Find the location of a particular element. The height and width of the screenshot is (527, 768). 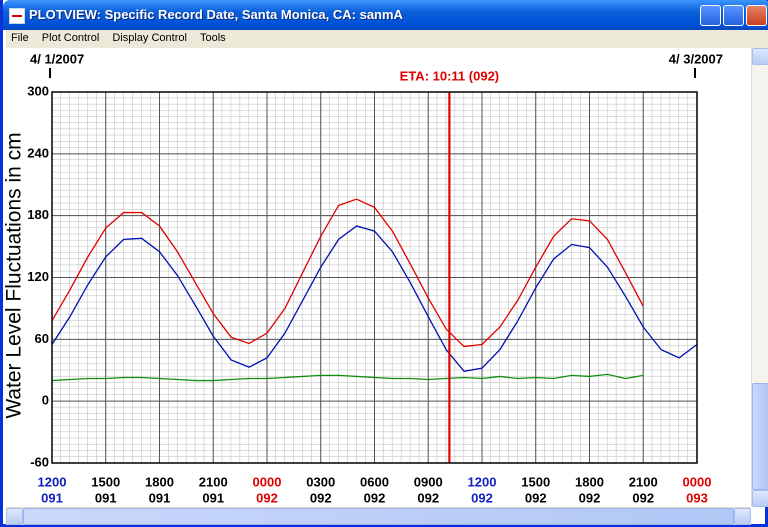

y-tick-label: 60 is located at coordinates (42, 338).